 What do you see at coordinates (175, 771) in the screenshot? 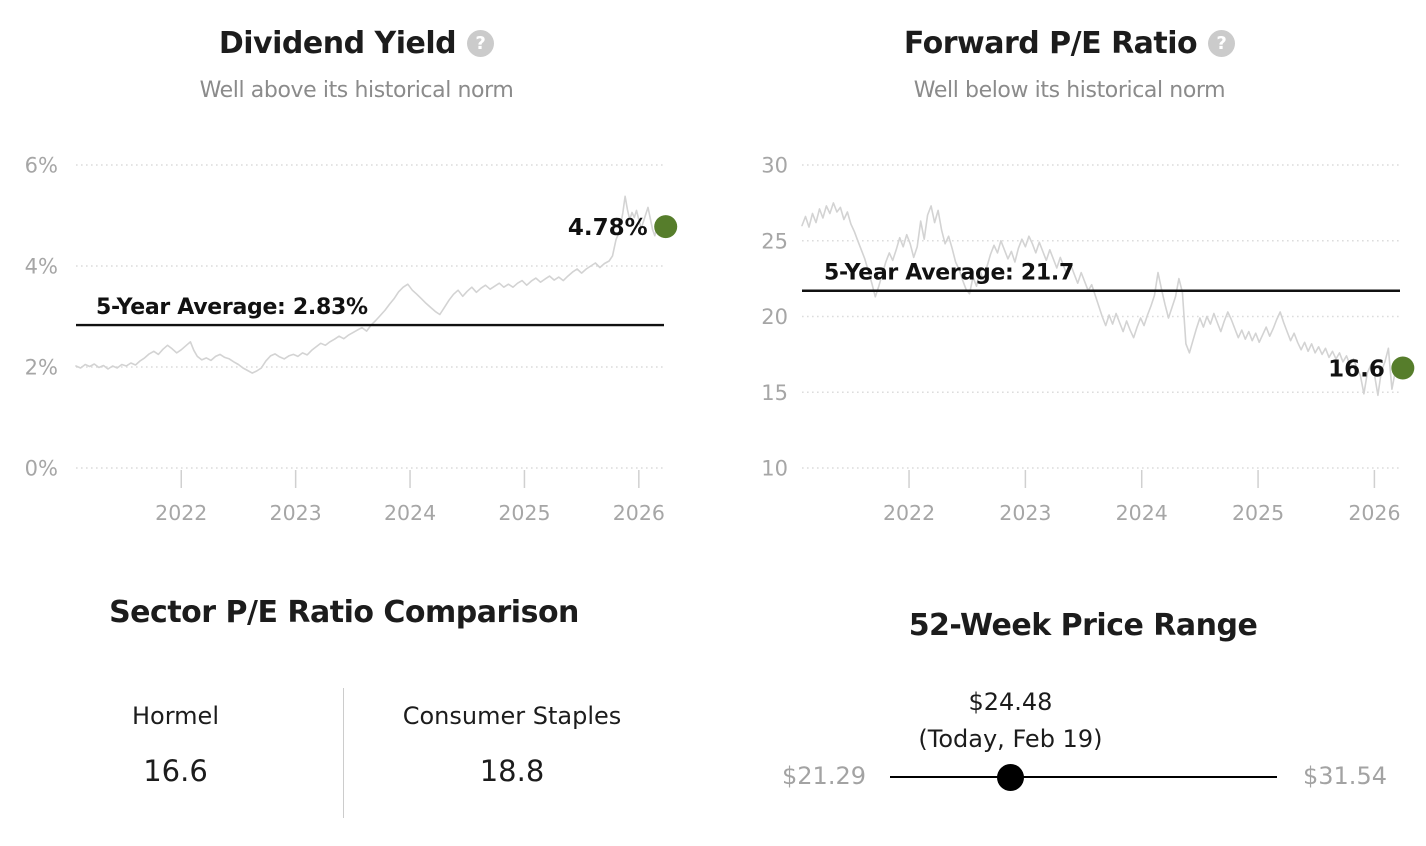
I see `sector-value: 16.6` at bounding box center [175, 771].